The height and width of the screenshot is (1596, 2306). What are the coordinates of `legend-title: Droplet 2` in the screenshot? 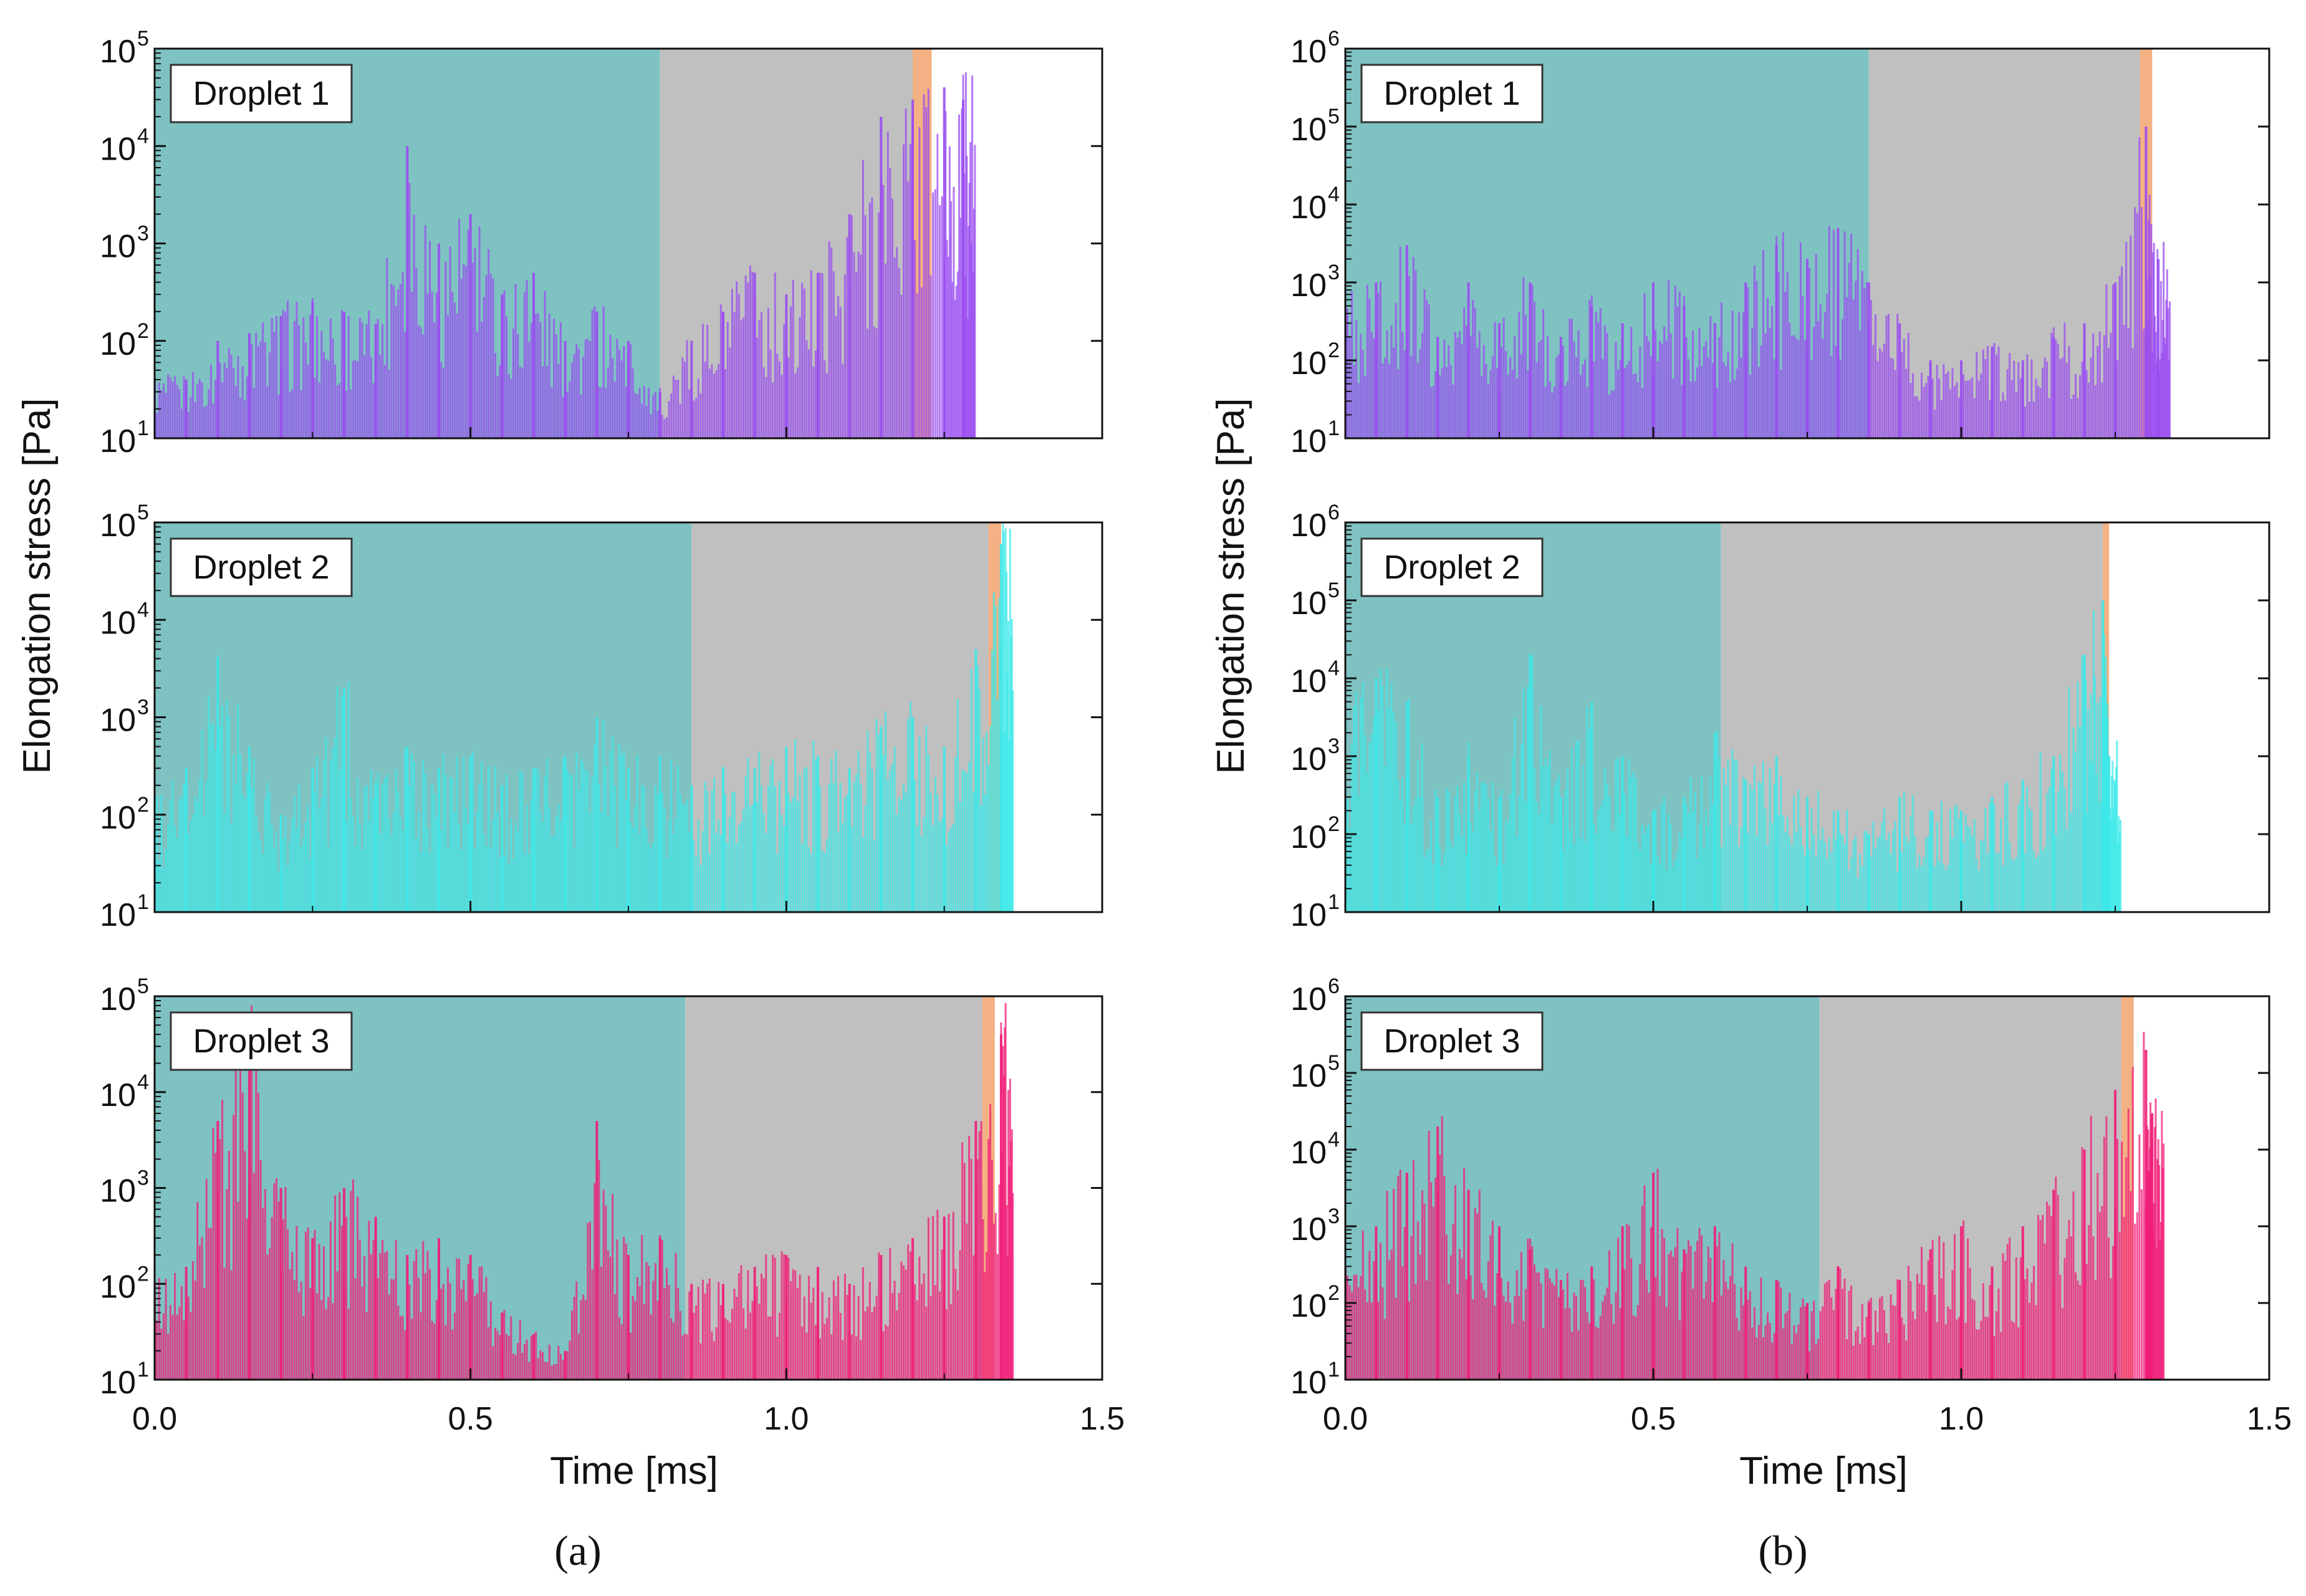 It's located at (261, 567).